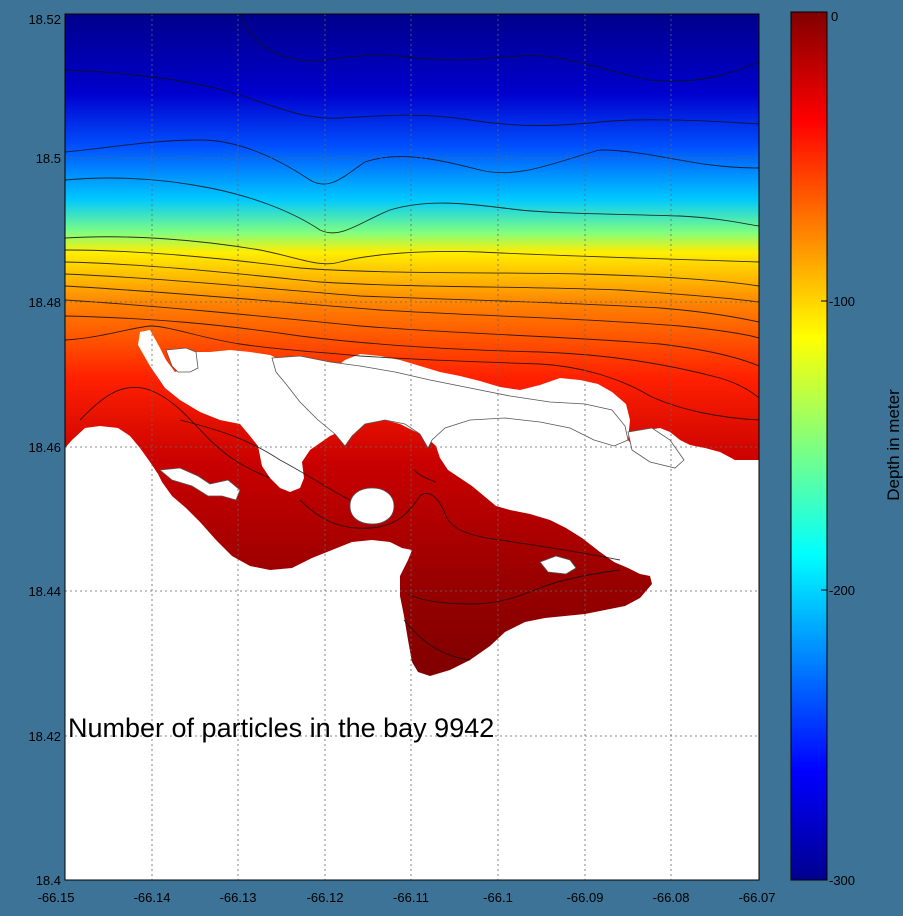 The image size is (903, 916). What do you see at coordinates (44, 19) in the screenshot?
I see `y-tick-label: 18.52` at bounding box center [44, 19].